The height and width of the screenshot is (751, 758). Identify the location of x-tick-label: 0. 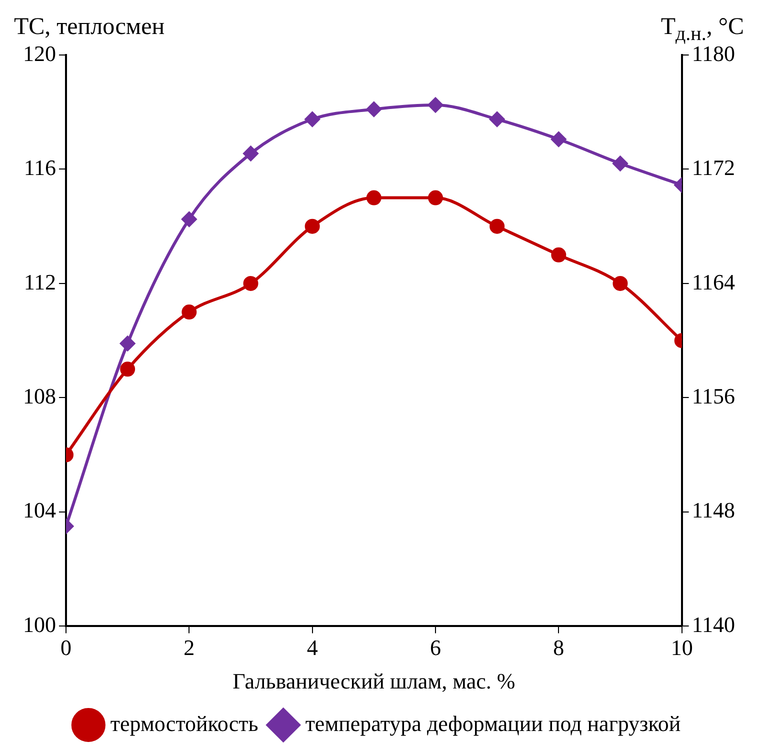
(66, 647).